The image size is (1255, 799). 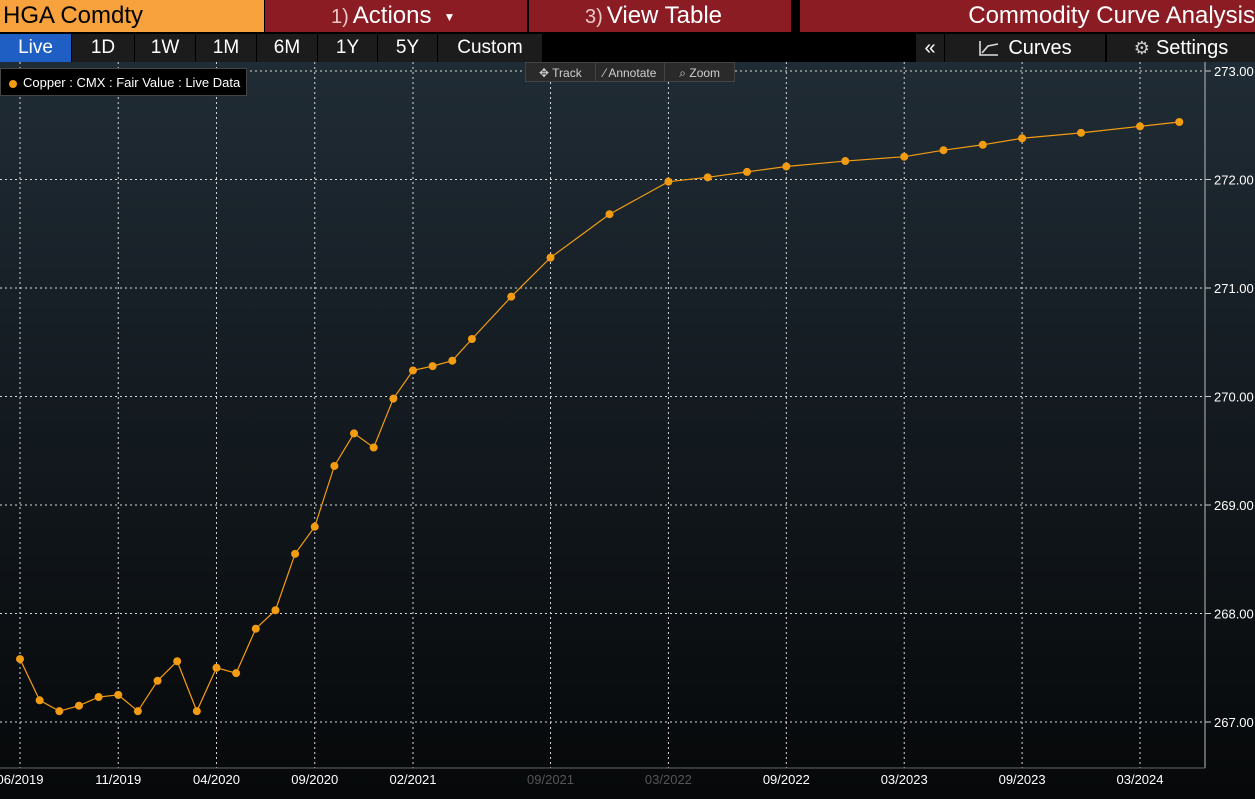 I want to click on y-tick-label: 273.00, so click(x=1234, y=71).